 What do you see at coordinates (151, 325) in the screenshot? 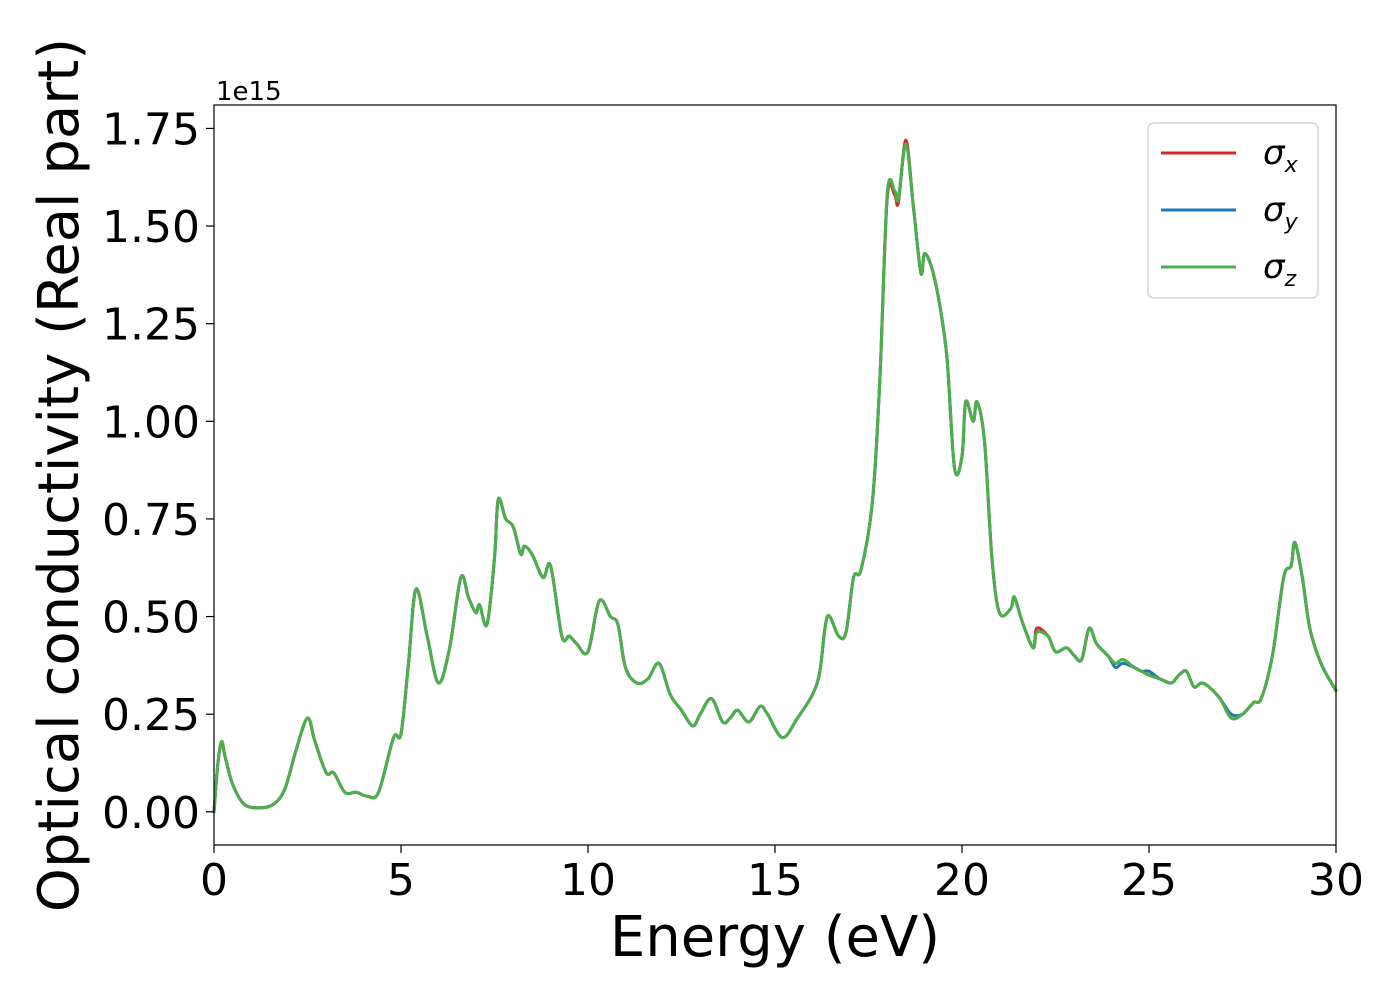
I see `y-tick-label: 1.25` at bounding box center [151, 325].